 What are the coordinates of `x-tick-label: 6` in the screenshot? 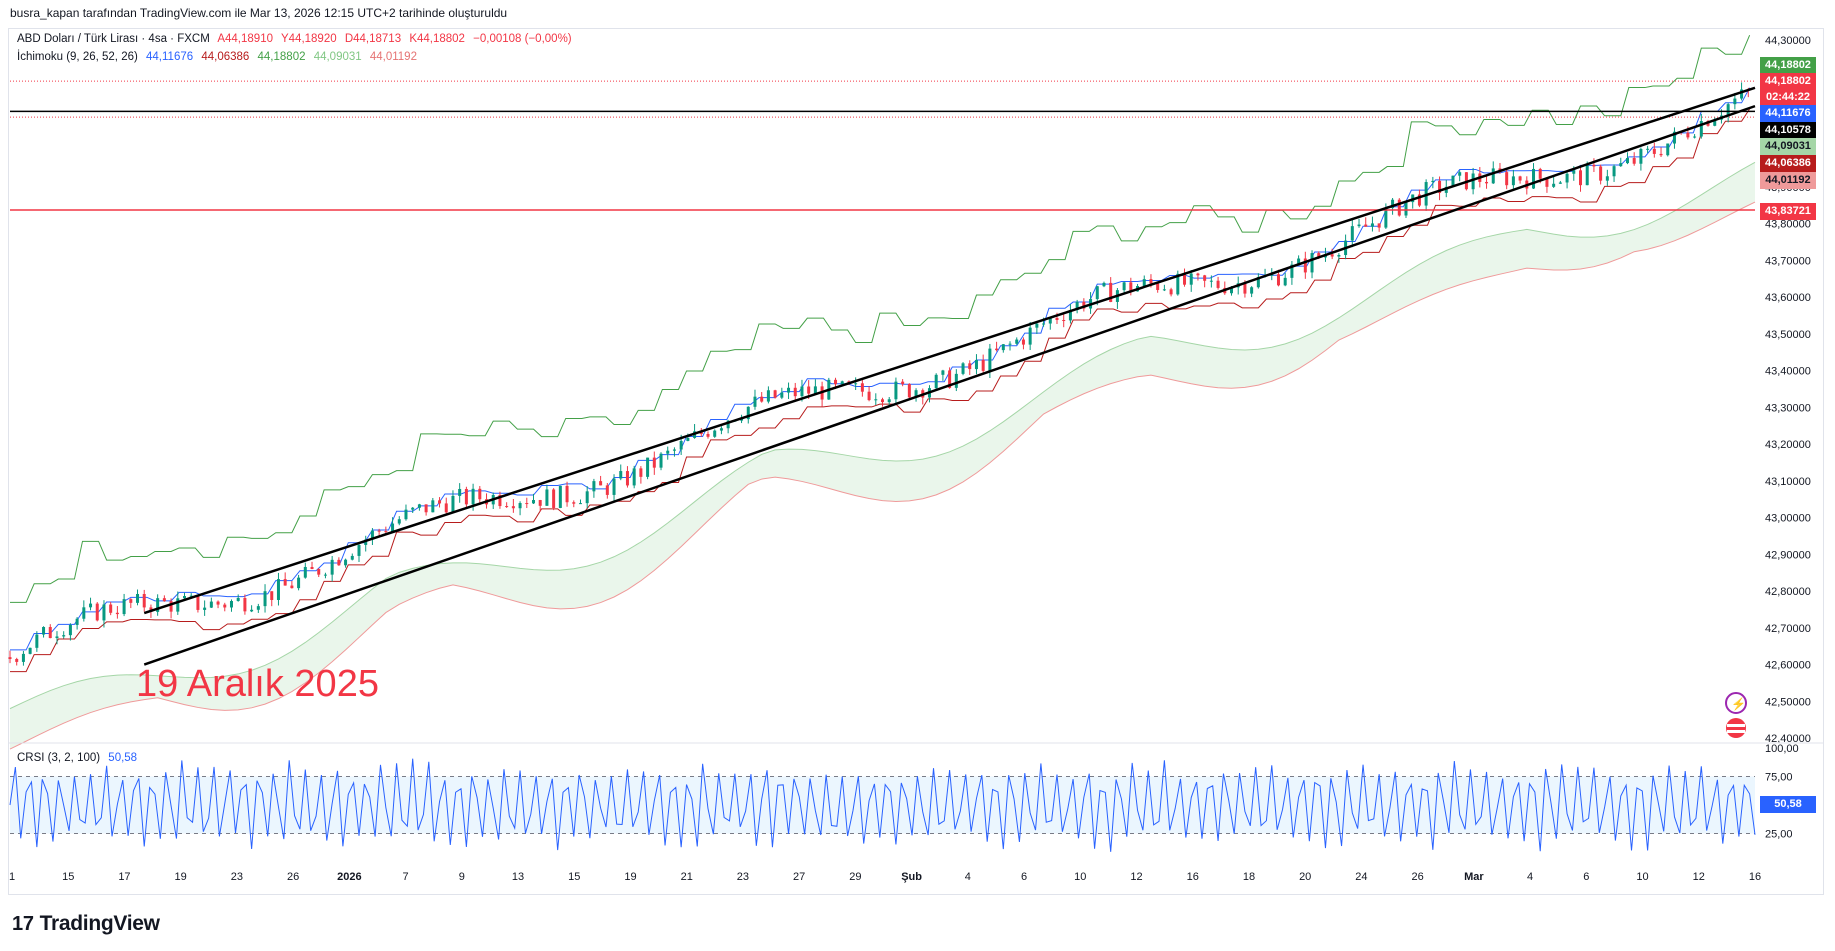 It's located at (1024, 877).